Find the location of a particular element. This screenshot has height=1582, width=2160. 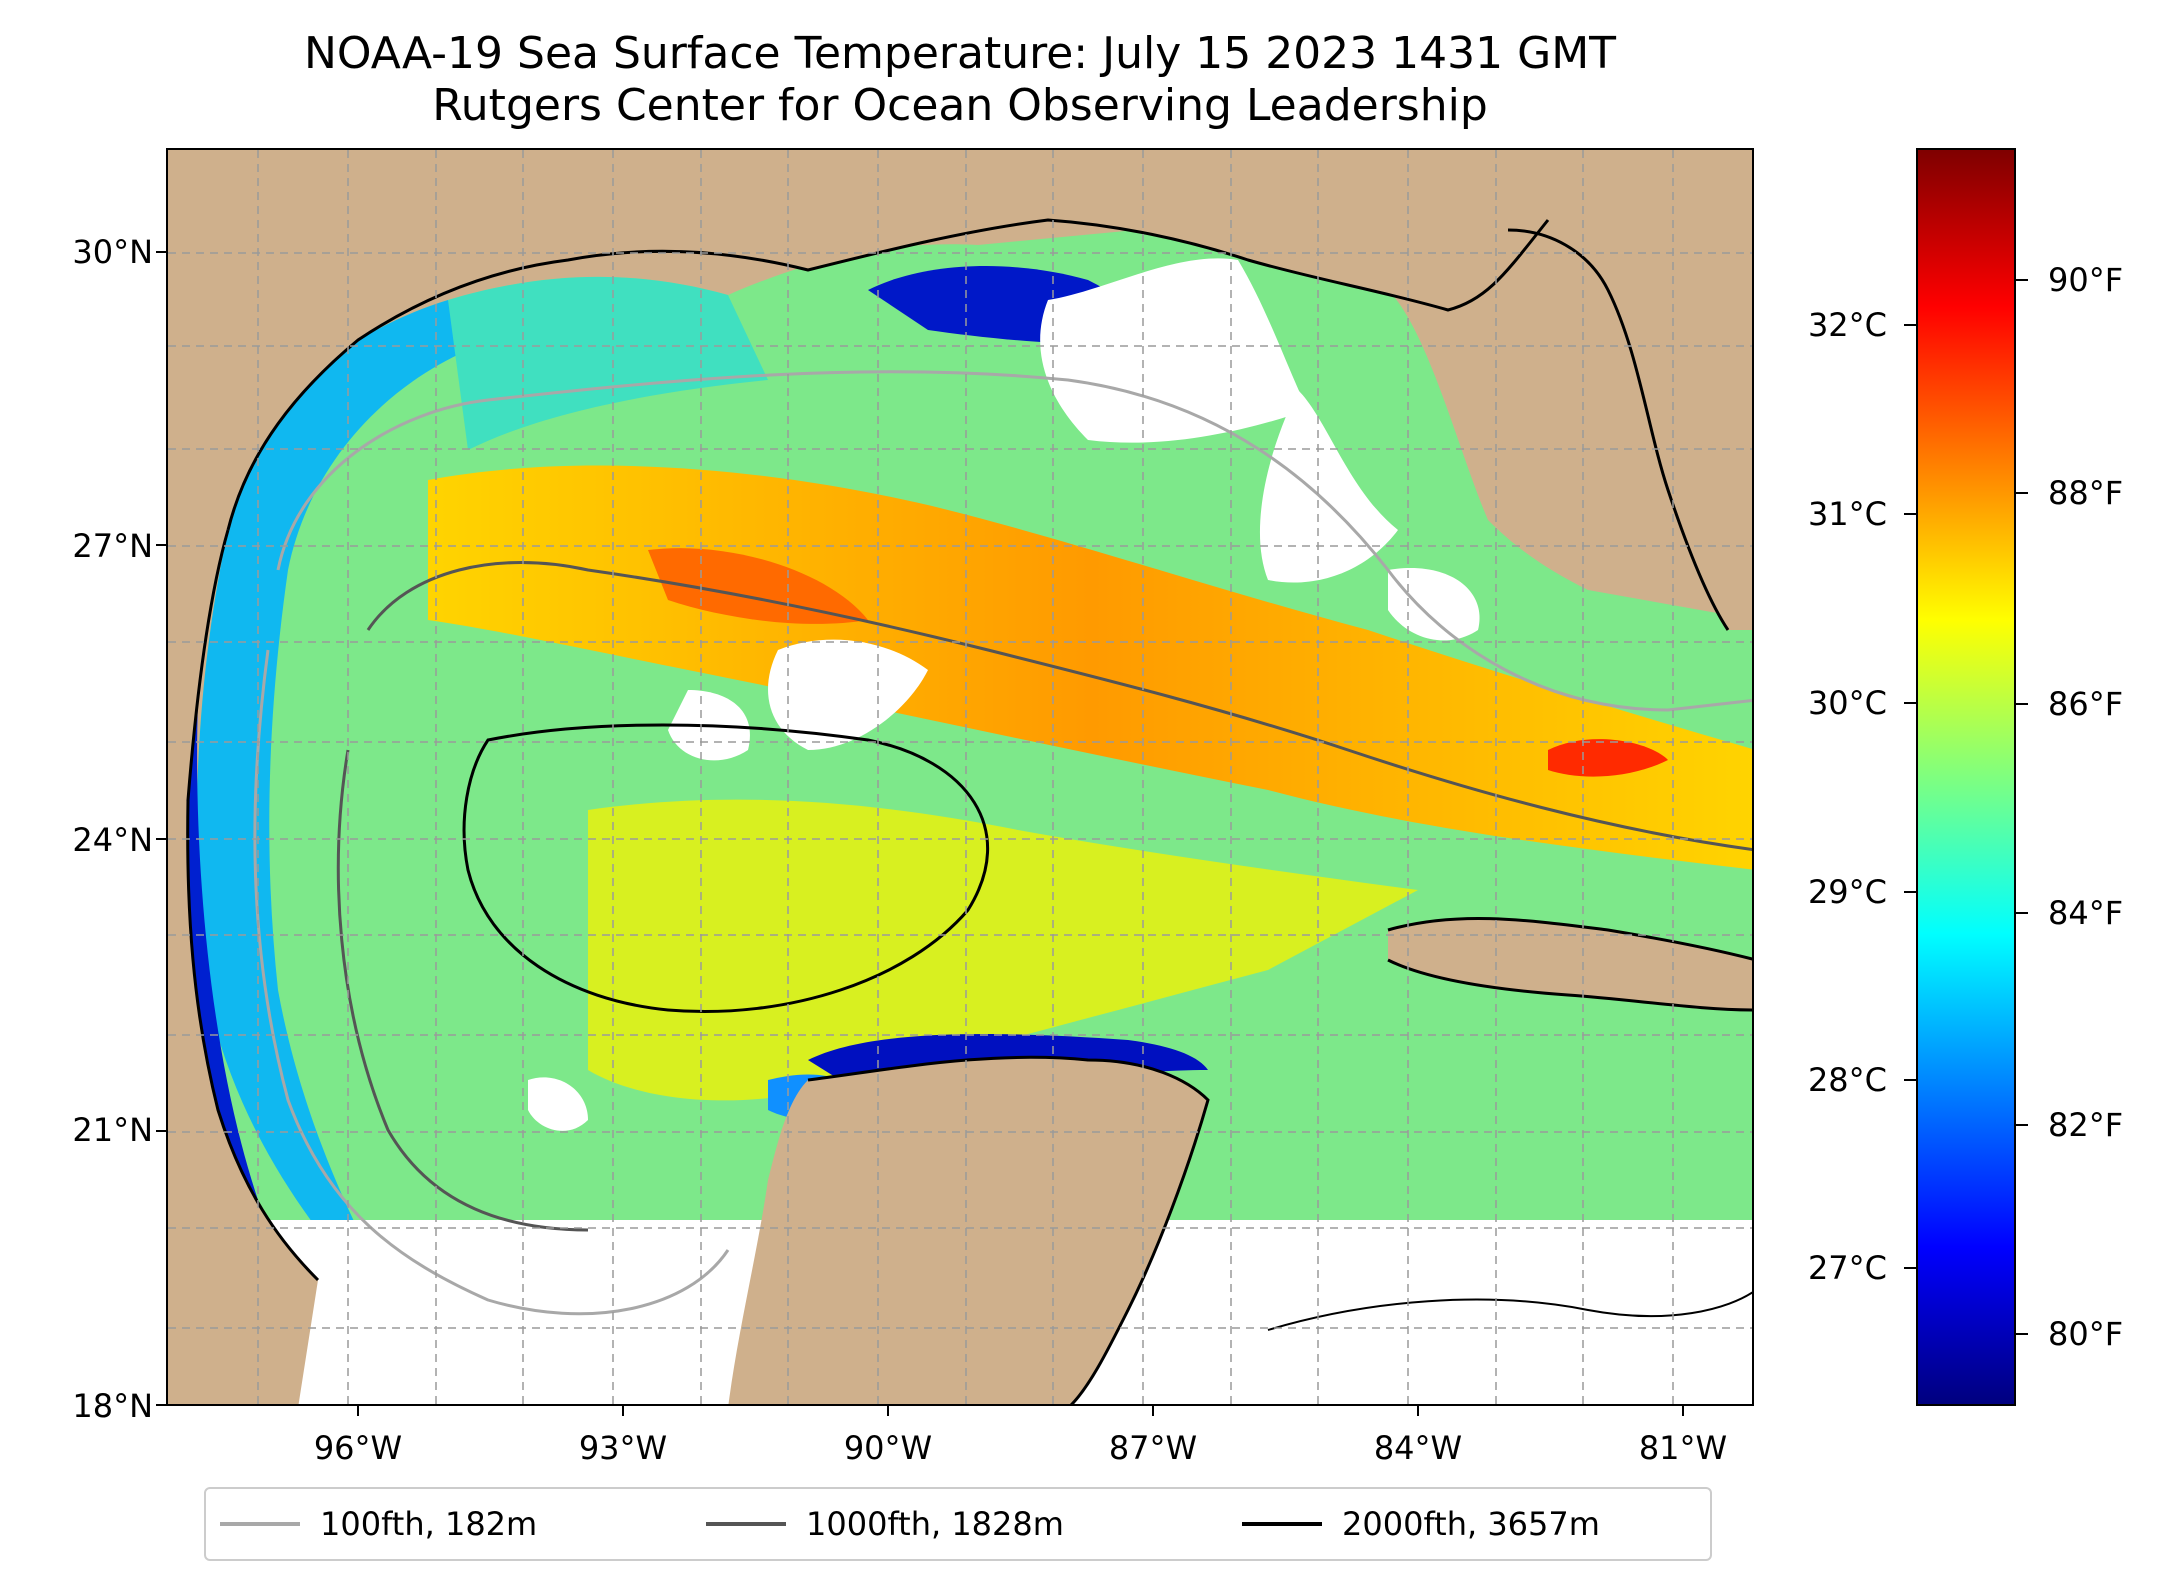

colorbar-celsius-30: 30°C is located at coordinates (1847, 703).